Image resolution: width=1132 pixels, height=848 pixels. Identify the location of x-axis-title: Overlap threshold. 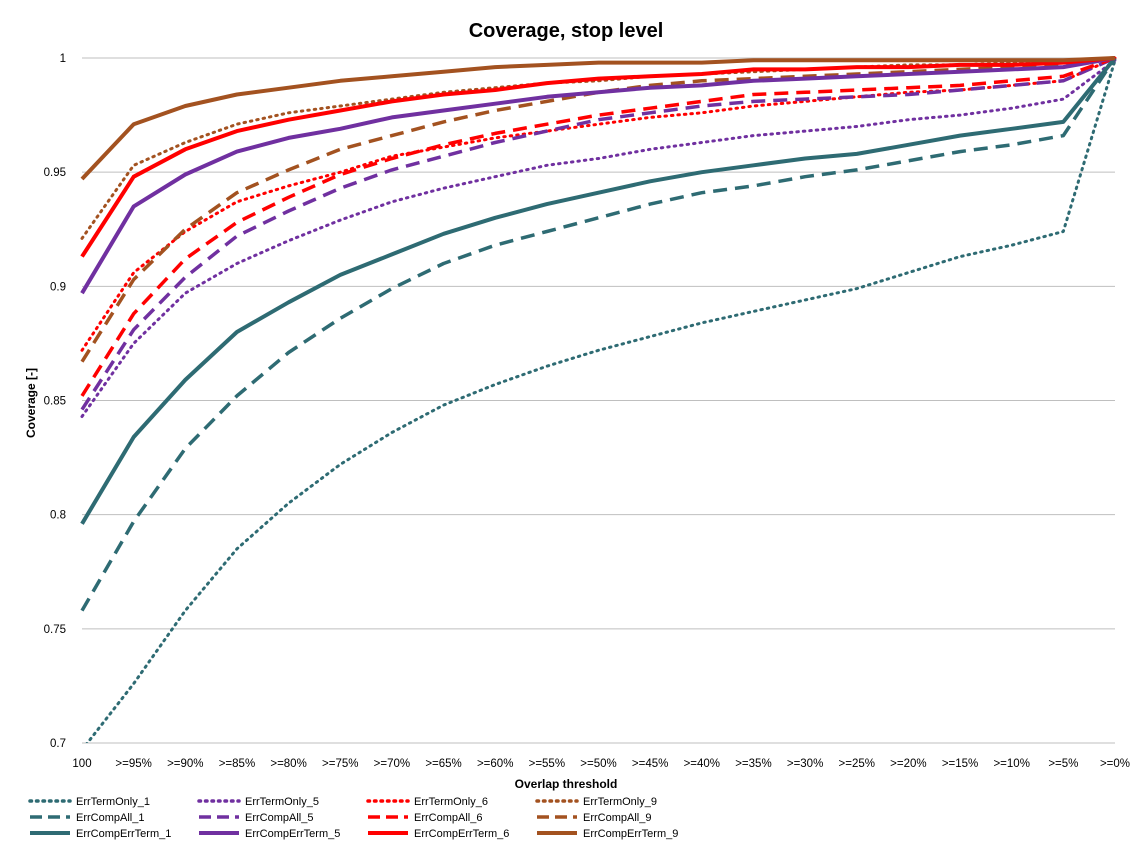
(566, 784).